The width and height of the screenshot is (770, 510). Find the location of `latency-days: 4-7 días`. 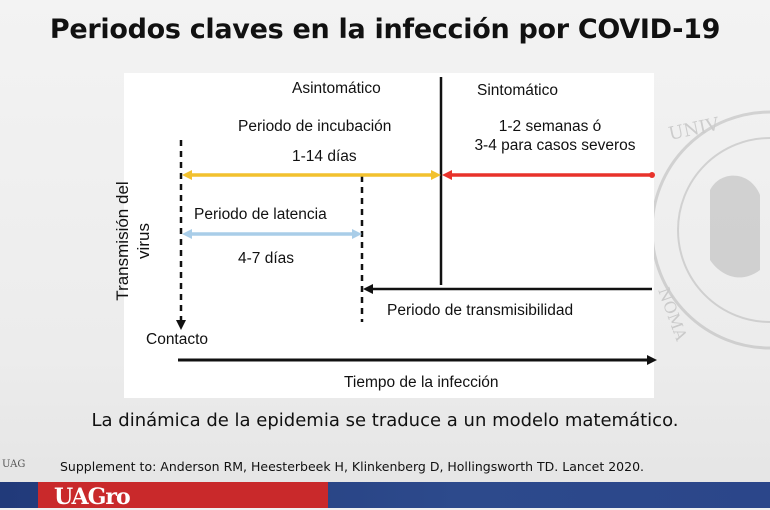

latency-days: 4-7 días is located at coordinates (266, 258).